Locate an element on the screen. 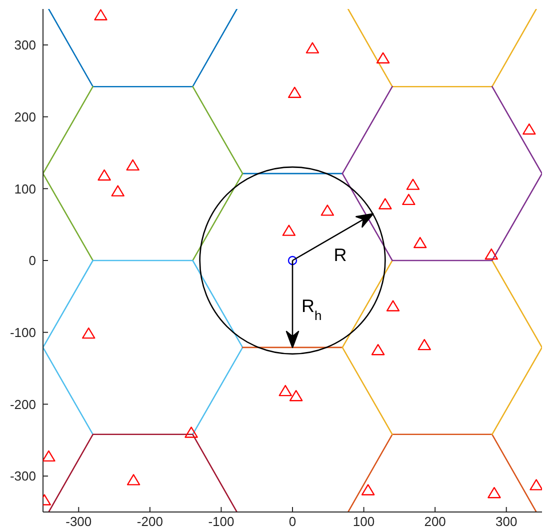 This screenshot has width=545, height=529. x-tick-label: 0 is located at coordinates (292, 521).